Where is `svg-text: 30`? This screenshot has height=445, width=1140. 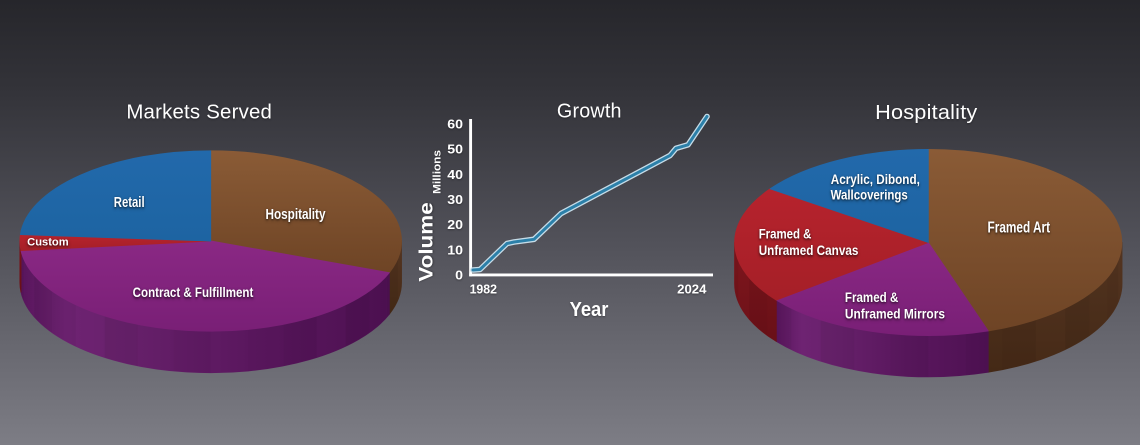 svg-text: 30 is located at coordinates (455, 200).